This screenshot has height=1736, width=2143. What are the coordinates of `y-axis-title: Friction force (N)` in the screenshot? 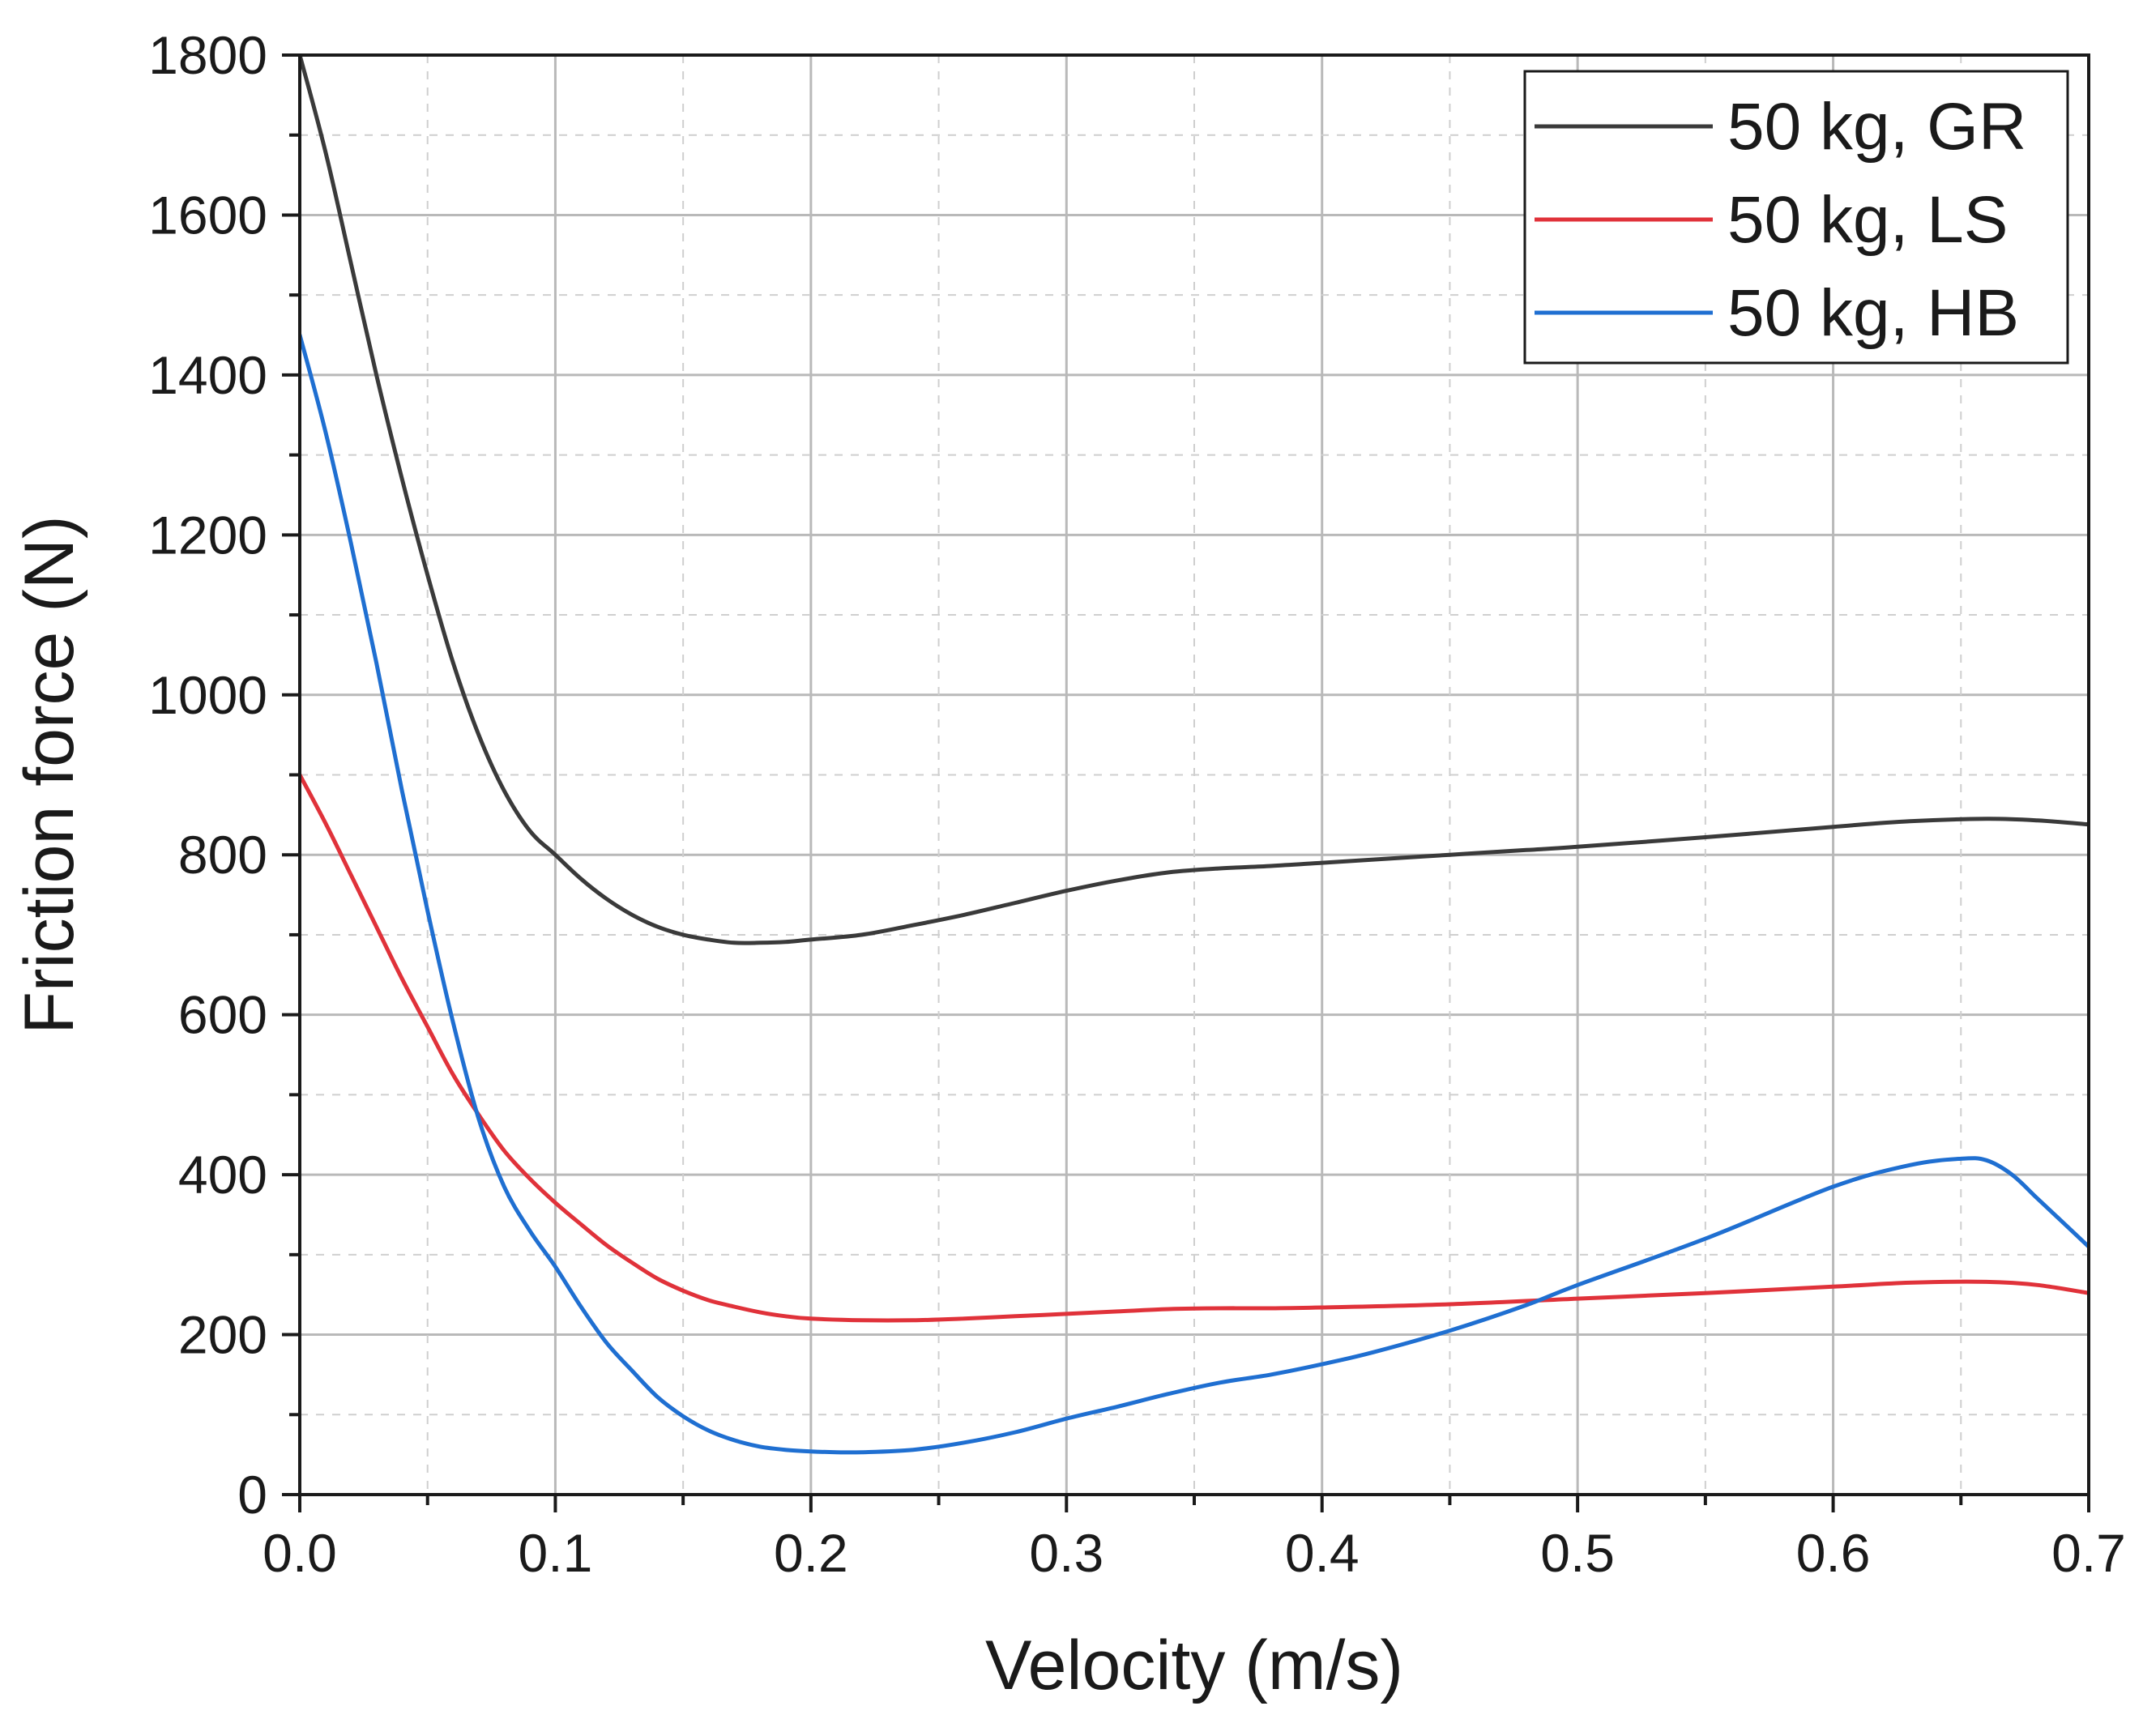 It's located at (49, 774).